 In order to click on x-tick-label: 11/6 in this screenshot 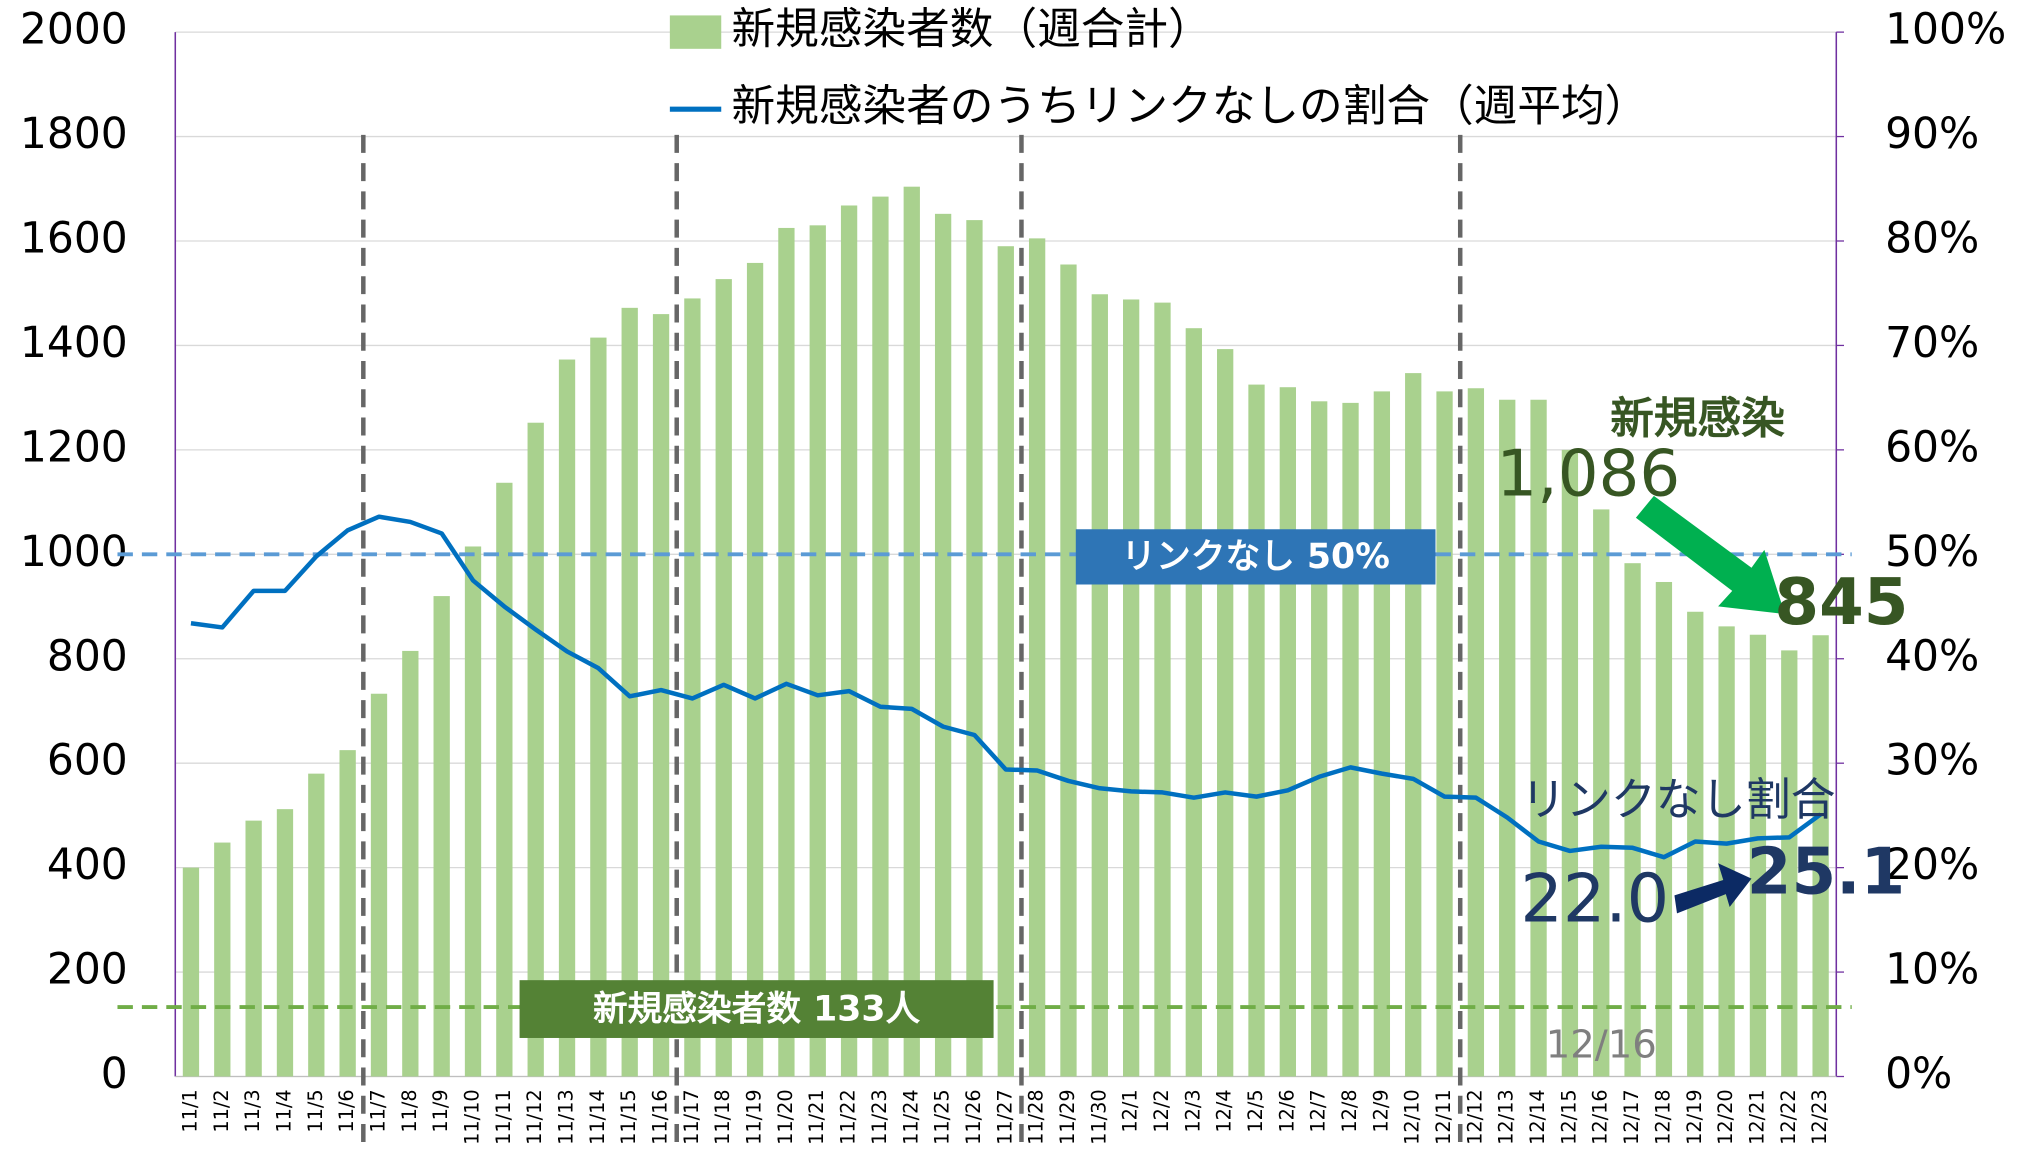, I will do `click(346, 1110)`.